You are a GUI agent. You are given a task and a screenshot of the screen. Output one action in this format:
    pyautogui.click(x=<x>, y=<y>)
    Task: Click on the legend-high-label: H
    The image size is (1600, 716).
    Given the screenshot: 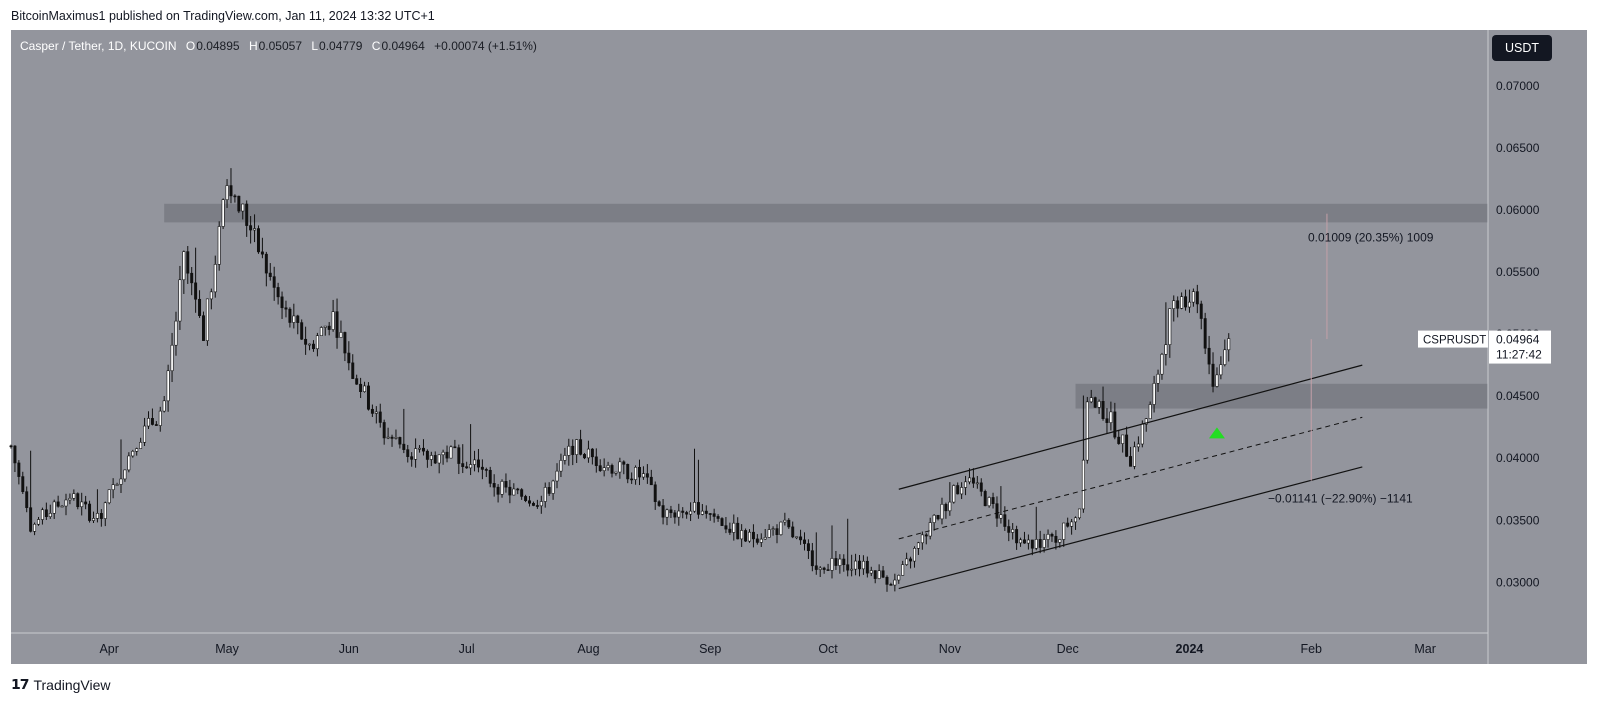 What is the action you would take?
    pyautogui.click(x=253, y=46)
    